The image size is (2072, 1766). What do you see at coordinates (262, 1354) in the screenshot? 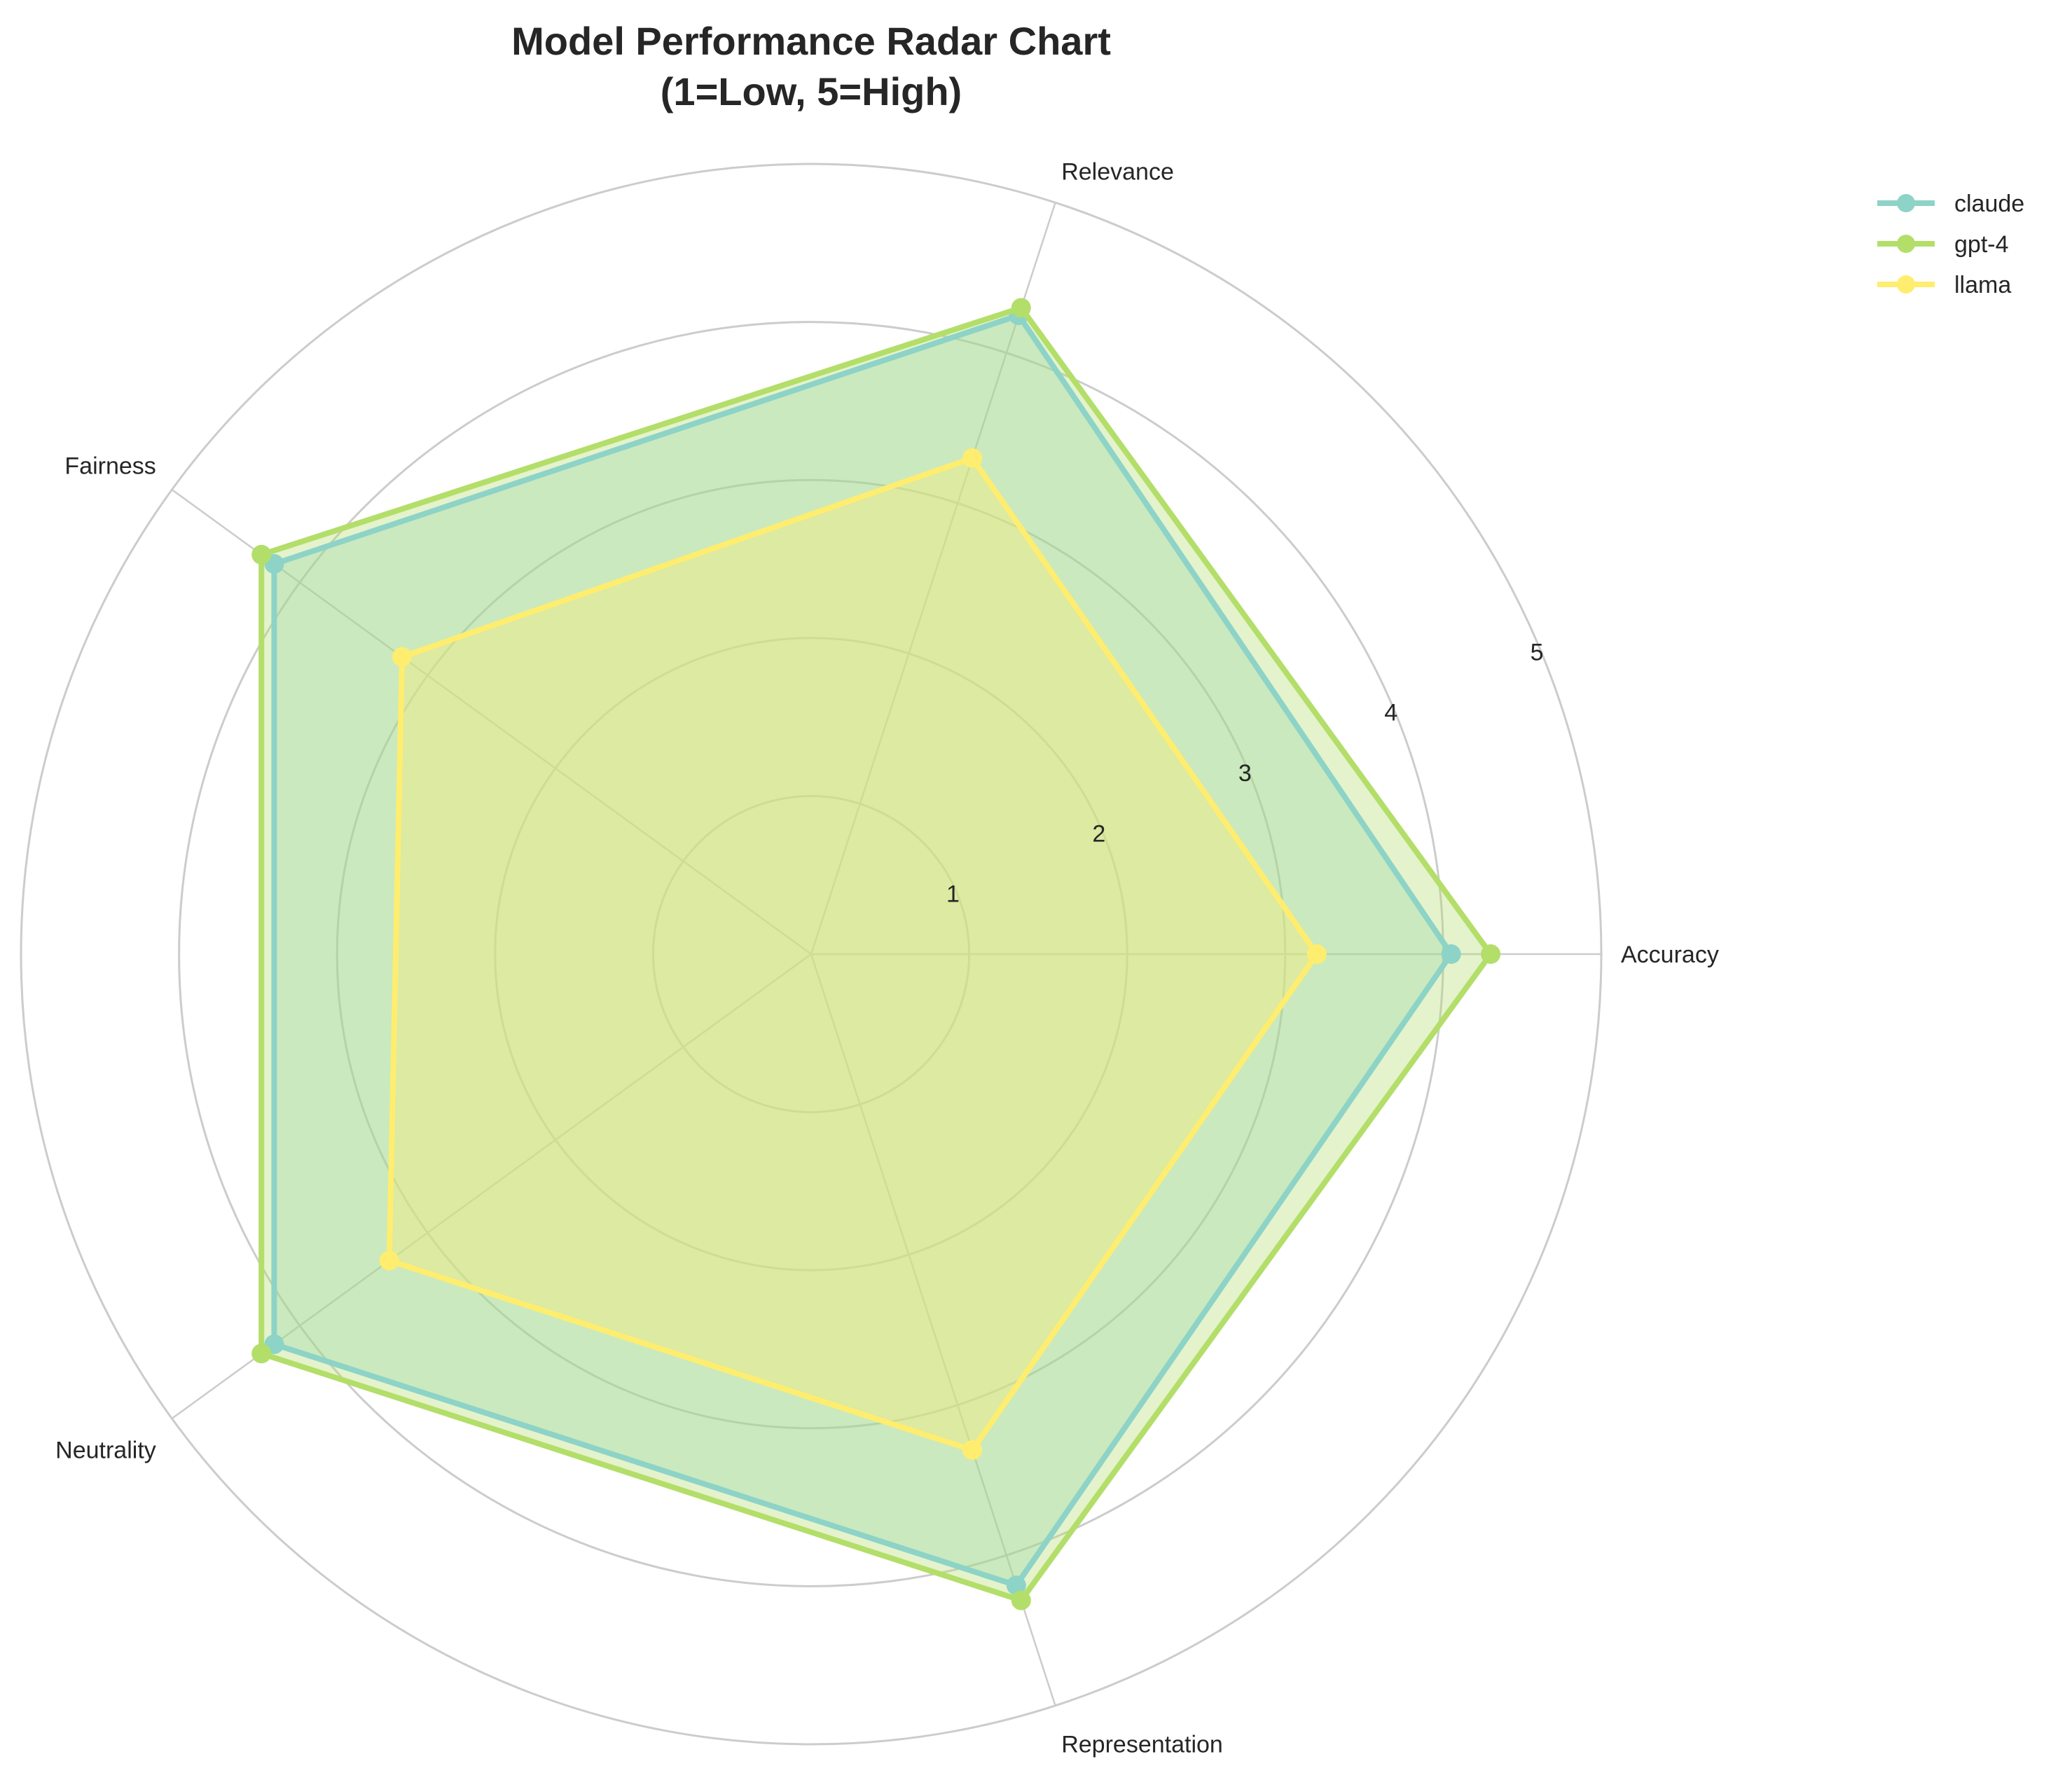
I see `point-gpt-4-neutrality` at bounding box center [262, 1354].